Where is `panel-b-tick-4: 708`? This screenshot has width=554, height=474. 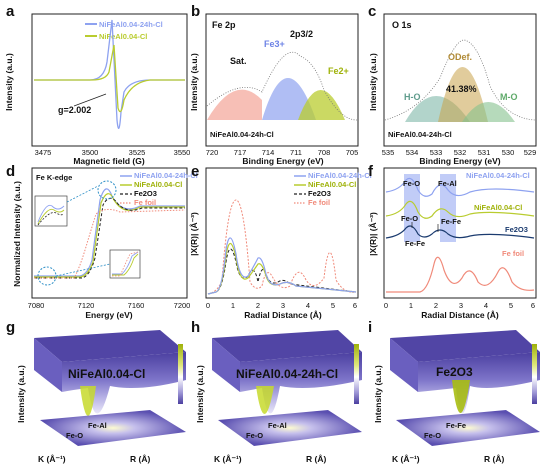 panel-b-tick-4: 708 is located at coordinates (324, 152).